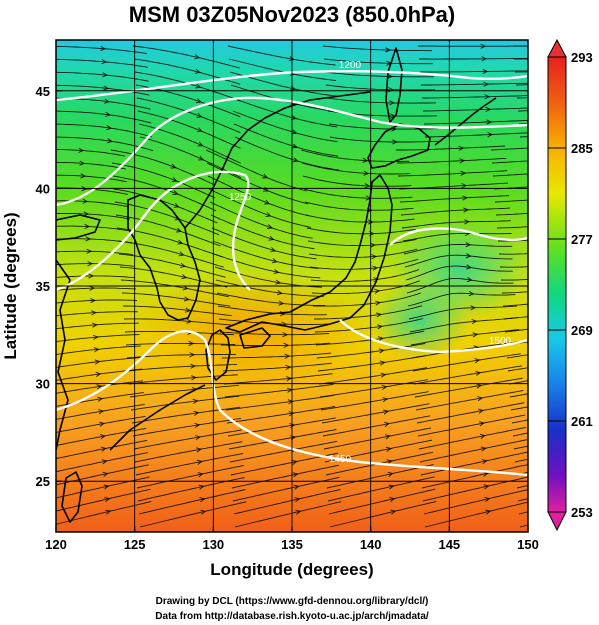 The height and width of the screenshot is (625, 599). I want to click on colorbar-tick-label: 277, so click(582, 239).